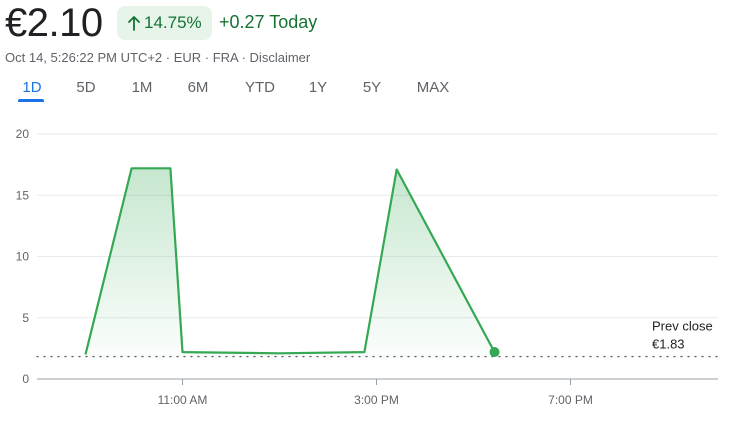 Image resolution: width=735 pixels, height=432 pixels. I want to click on tab-1y: 1Y, so click(318, 90).